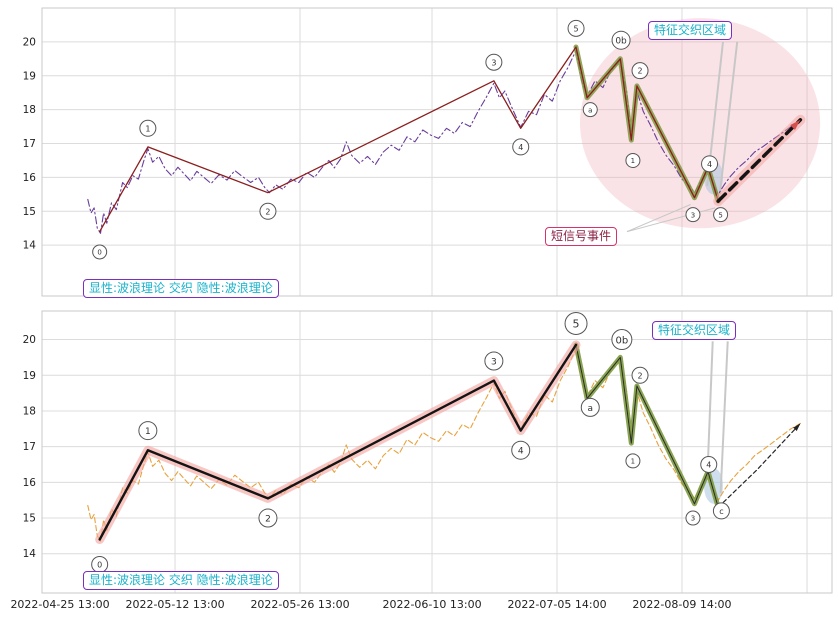  What do you see at coordinates (690, 30) in the screenshot?
I see `feature-zone-label-top: 特征交织区域` at bounding box center [690, 30].